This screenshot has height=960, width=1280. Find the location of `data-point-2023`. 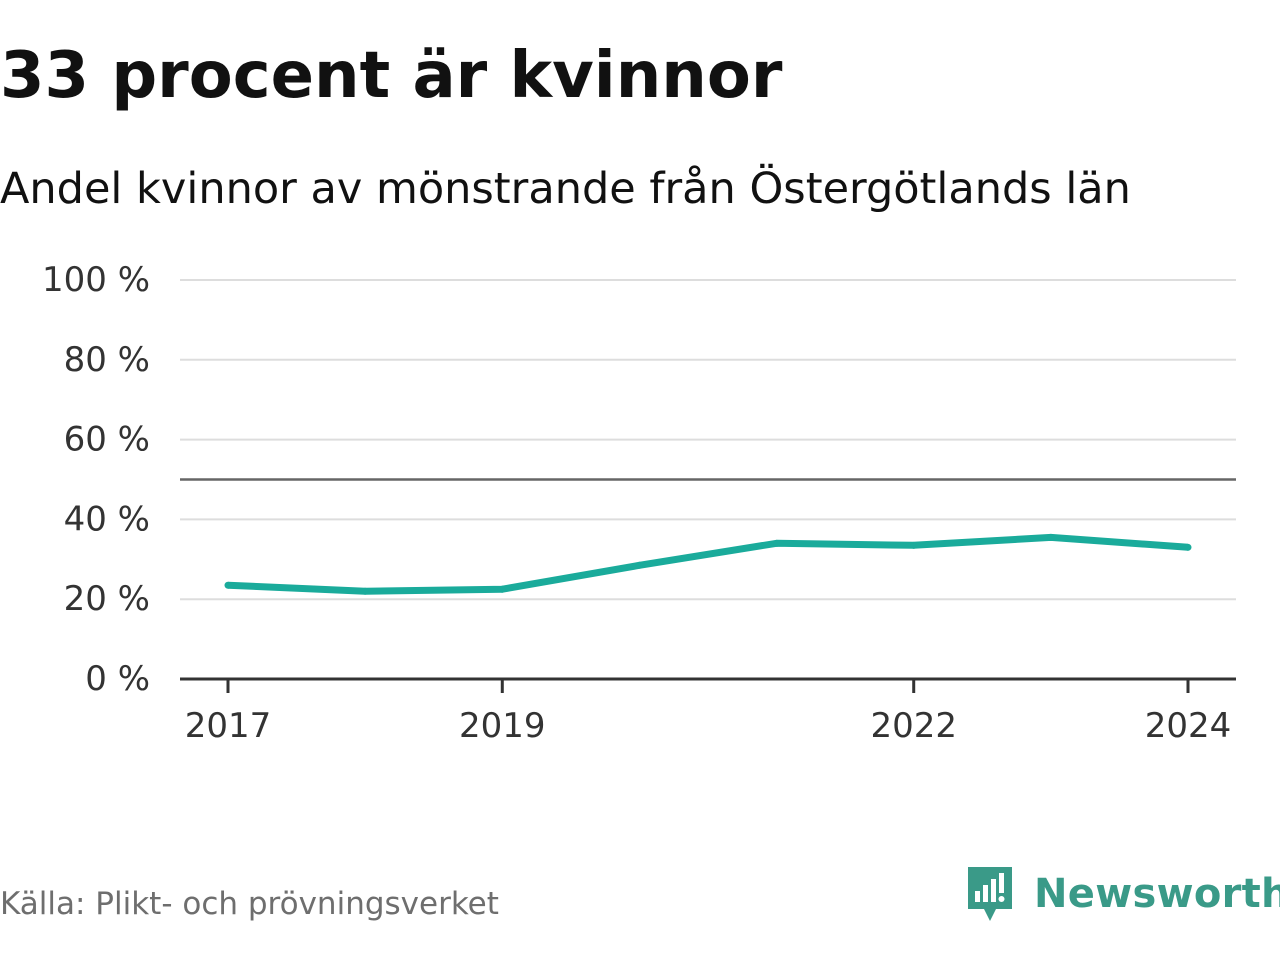

data-point-2023 is located at coordinates (1051, 537).